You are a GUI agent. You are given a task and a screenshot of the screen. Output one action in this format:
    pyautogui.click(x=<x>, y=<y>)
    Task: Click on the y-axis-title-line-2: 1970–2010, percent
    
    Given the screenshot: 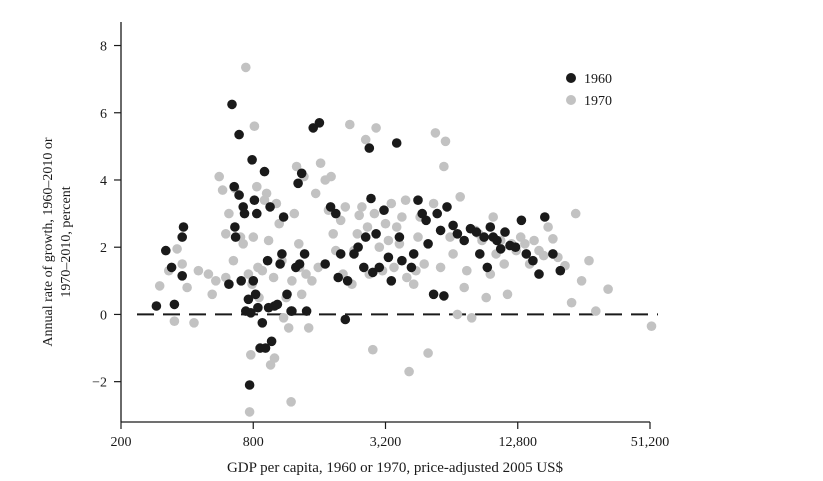 What is the action you would take?
    pyautogui.click(x=66, y=241)
    